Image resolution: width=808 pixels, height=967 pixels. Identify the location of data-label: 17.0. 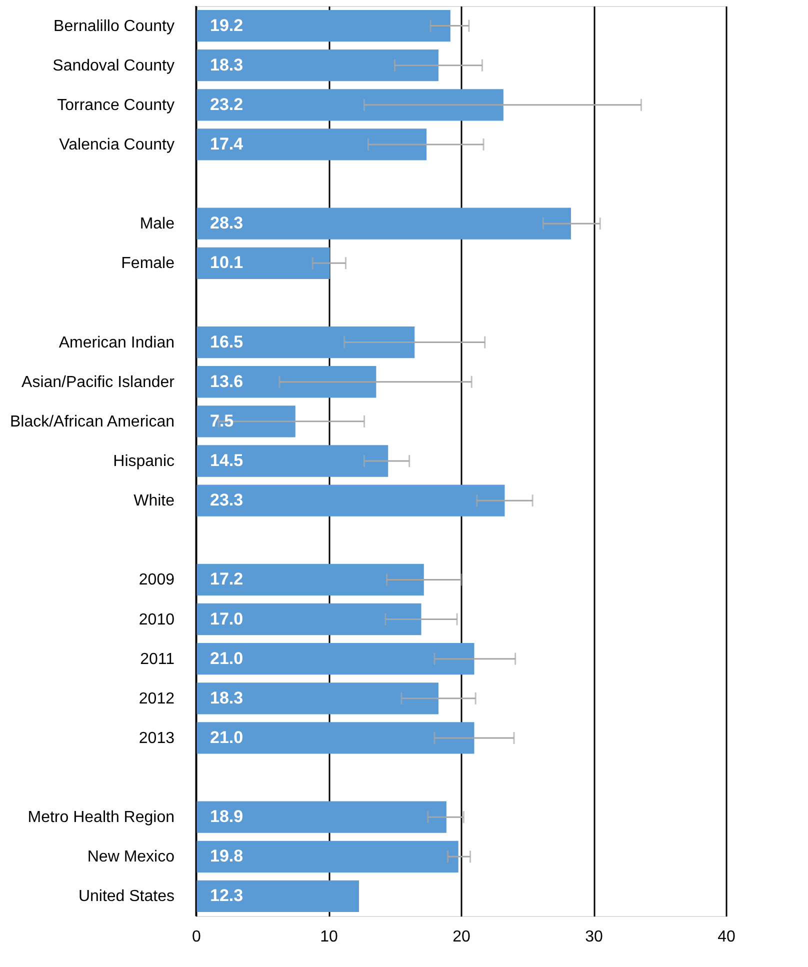
(227, 618).